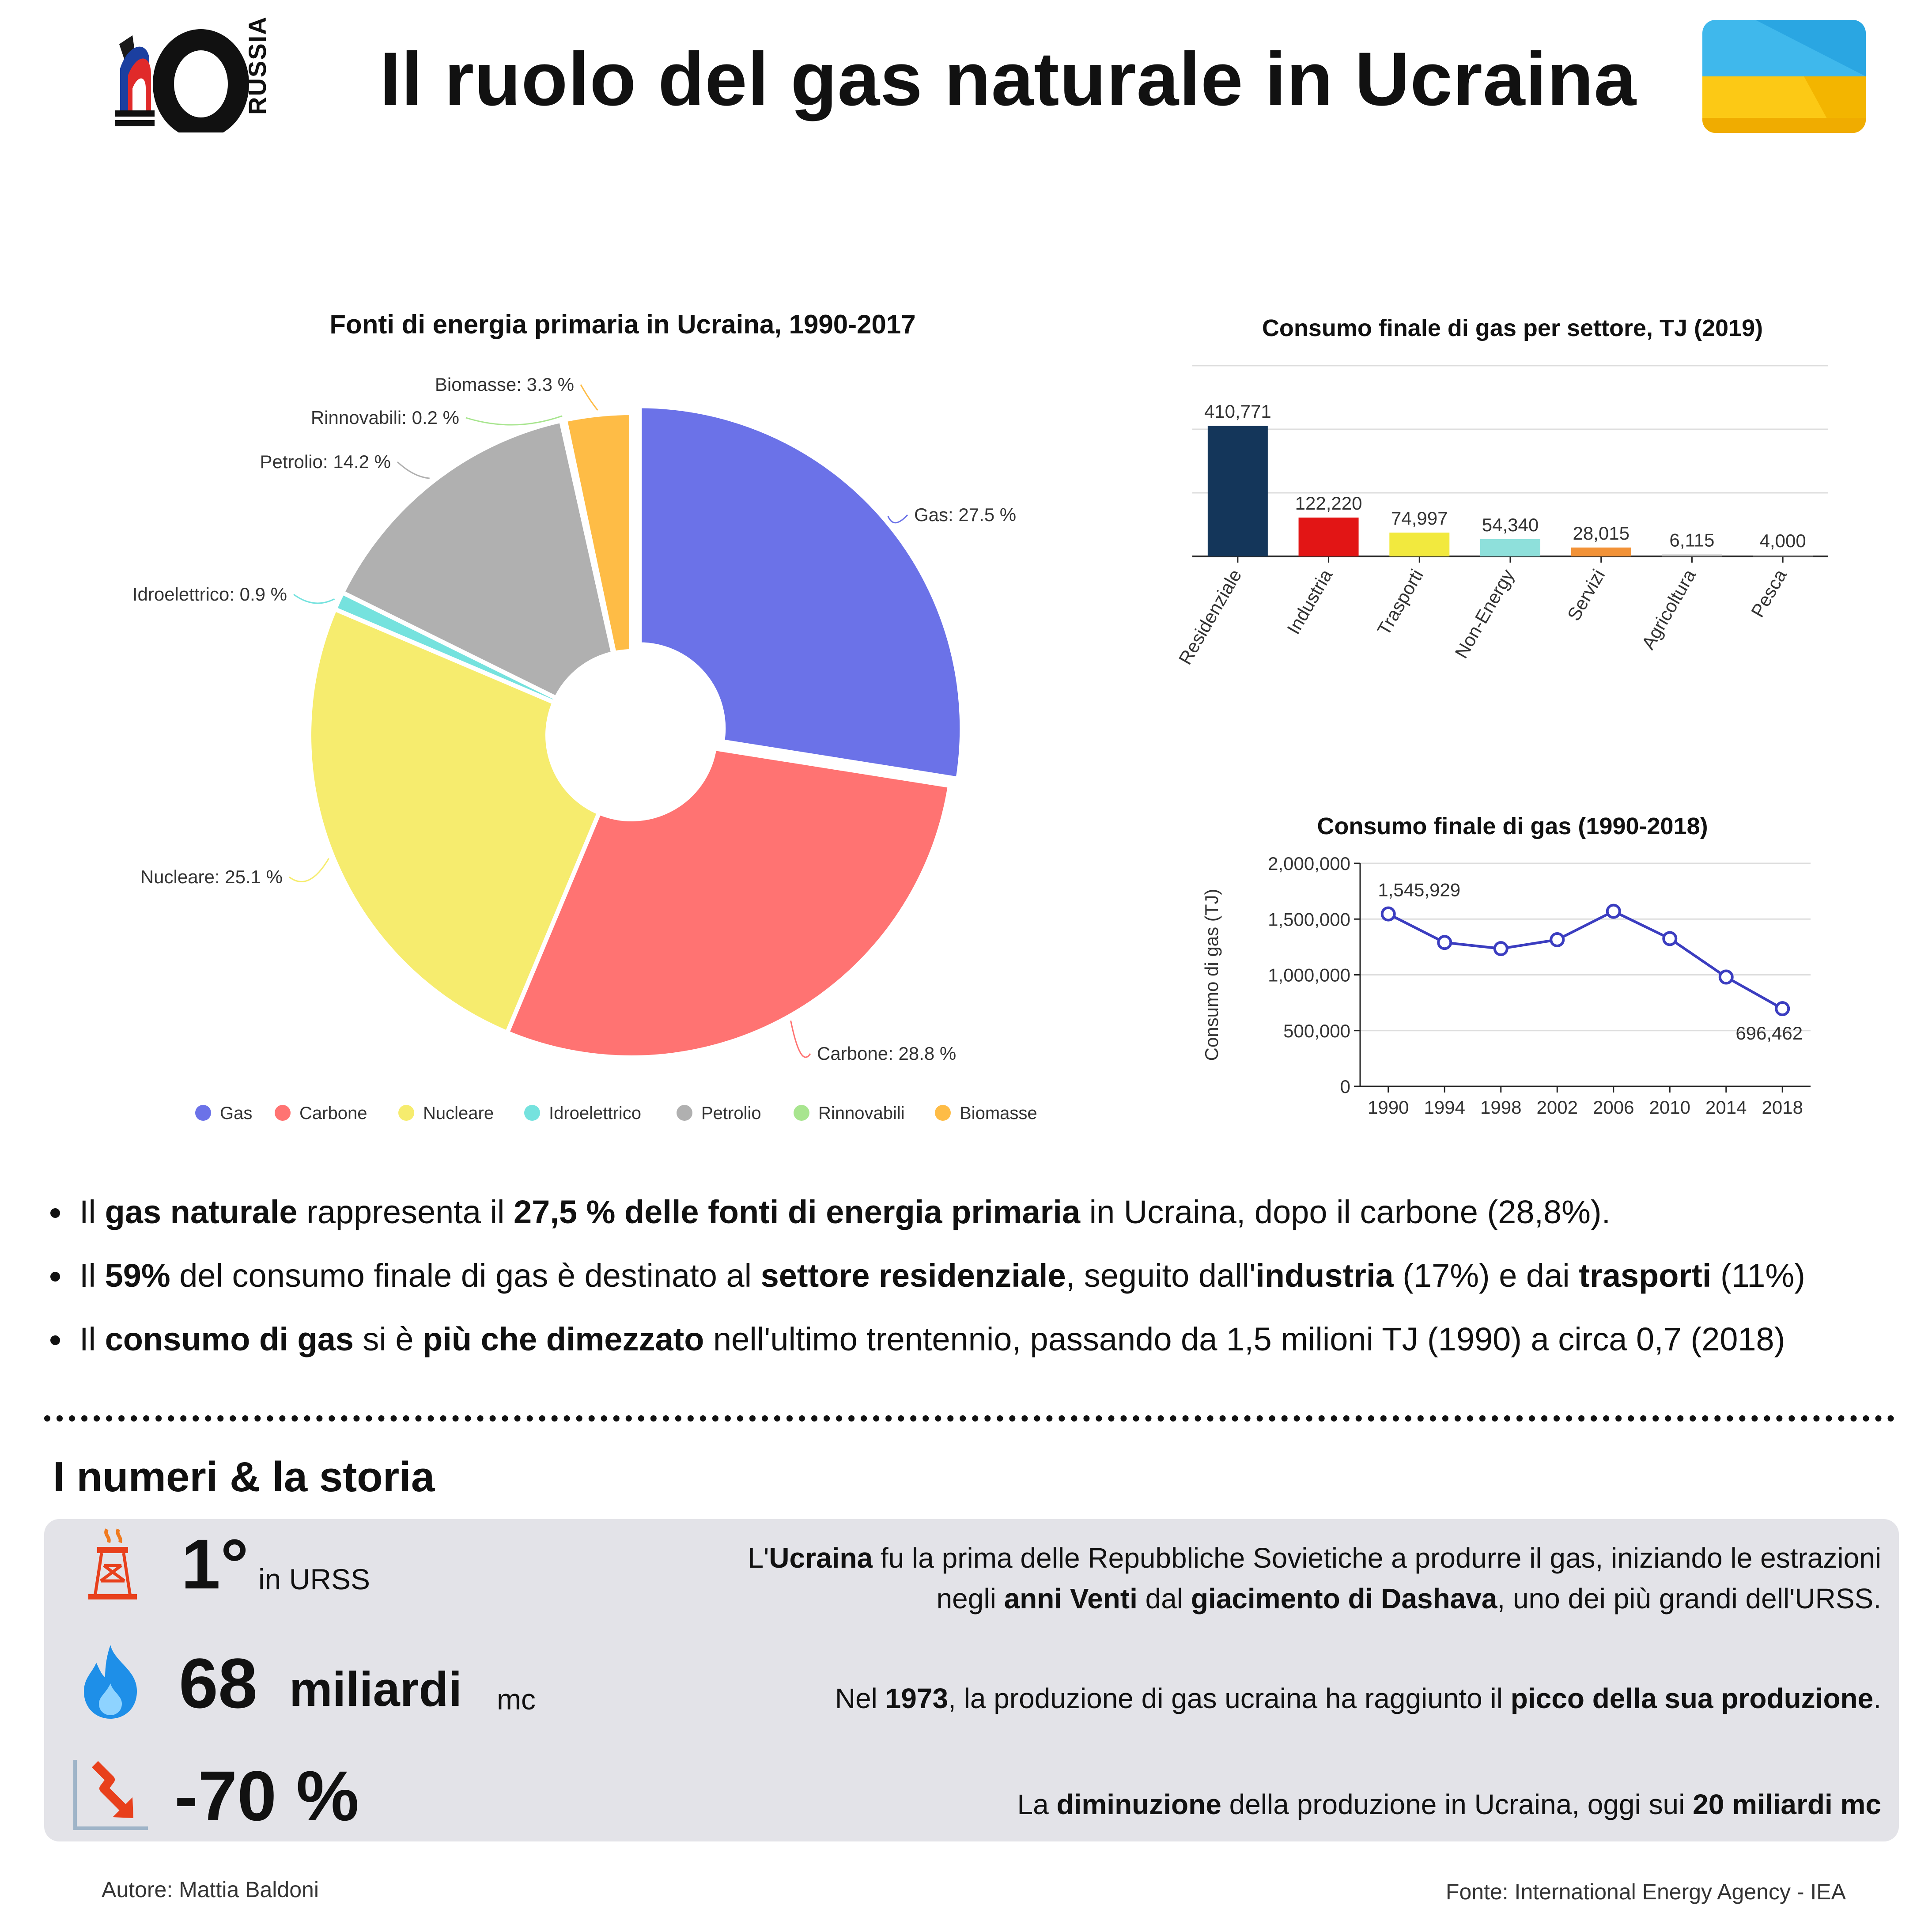  What do you see at coordinates (1237, 411) in the screenshot?
I see `bar-value-label-residenziale: 410,771` at bounding box center [1237, 411].